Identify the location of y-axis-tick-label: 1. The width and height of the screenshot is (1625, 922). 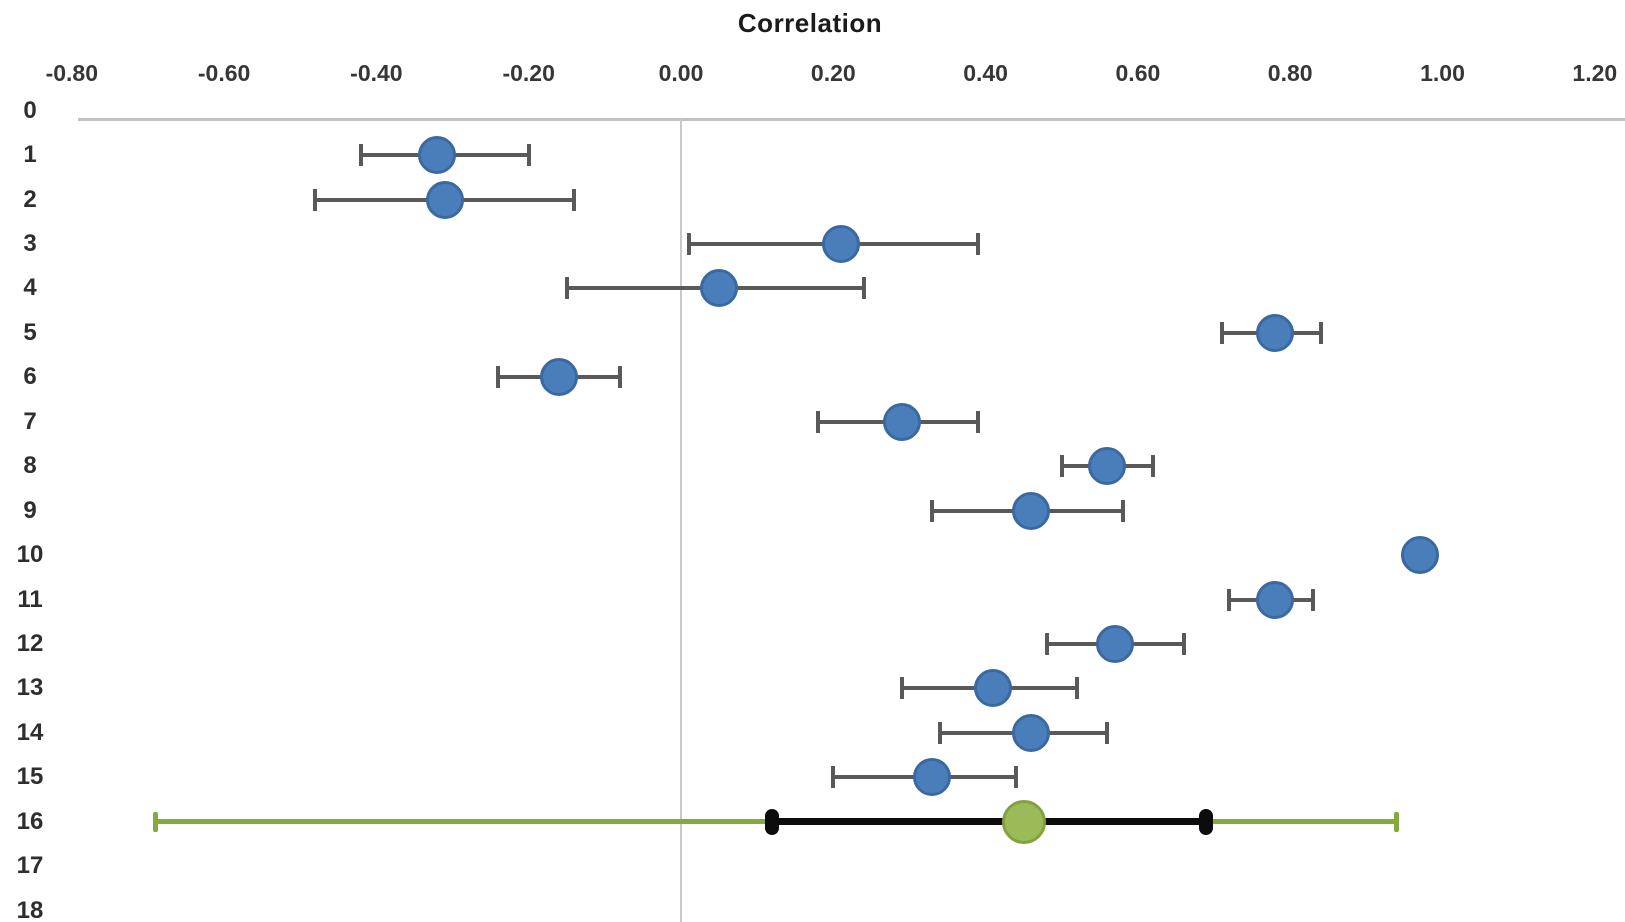
(30, 155).